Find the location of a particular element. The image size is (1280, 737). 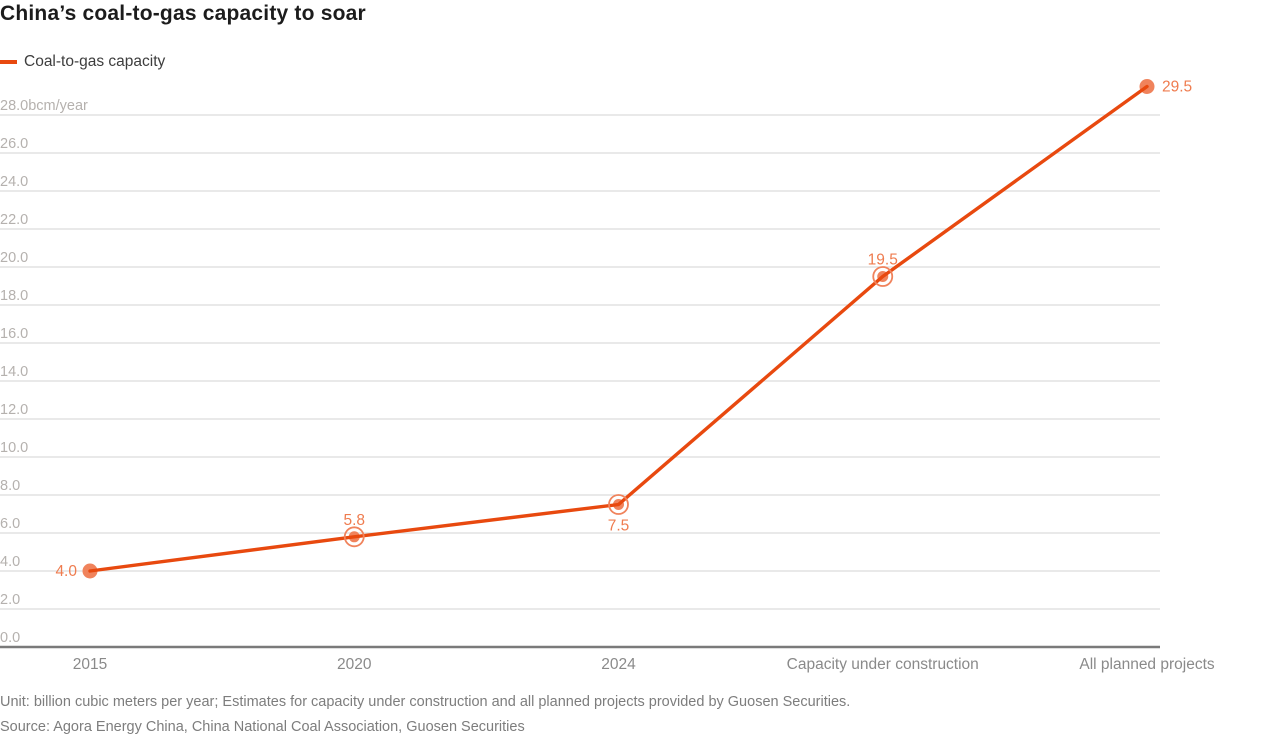

data-point-label: 19.5 is located at coordinates (883, 260).